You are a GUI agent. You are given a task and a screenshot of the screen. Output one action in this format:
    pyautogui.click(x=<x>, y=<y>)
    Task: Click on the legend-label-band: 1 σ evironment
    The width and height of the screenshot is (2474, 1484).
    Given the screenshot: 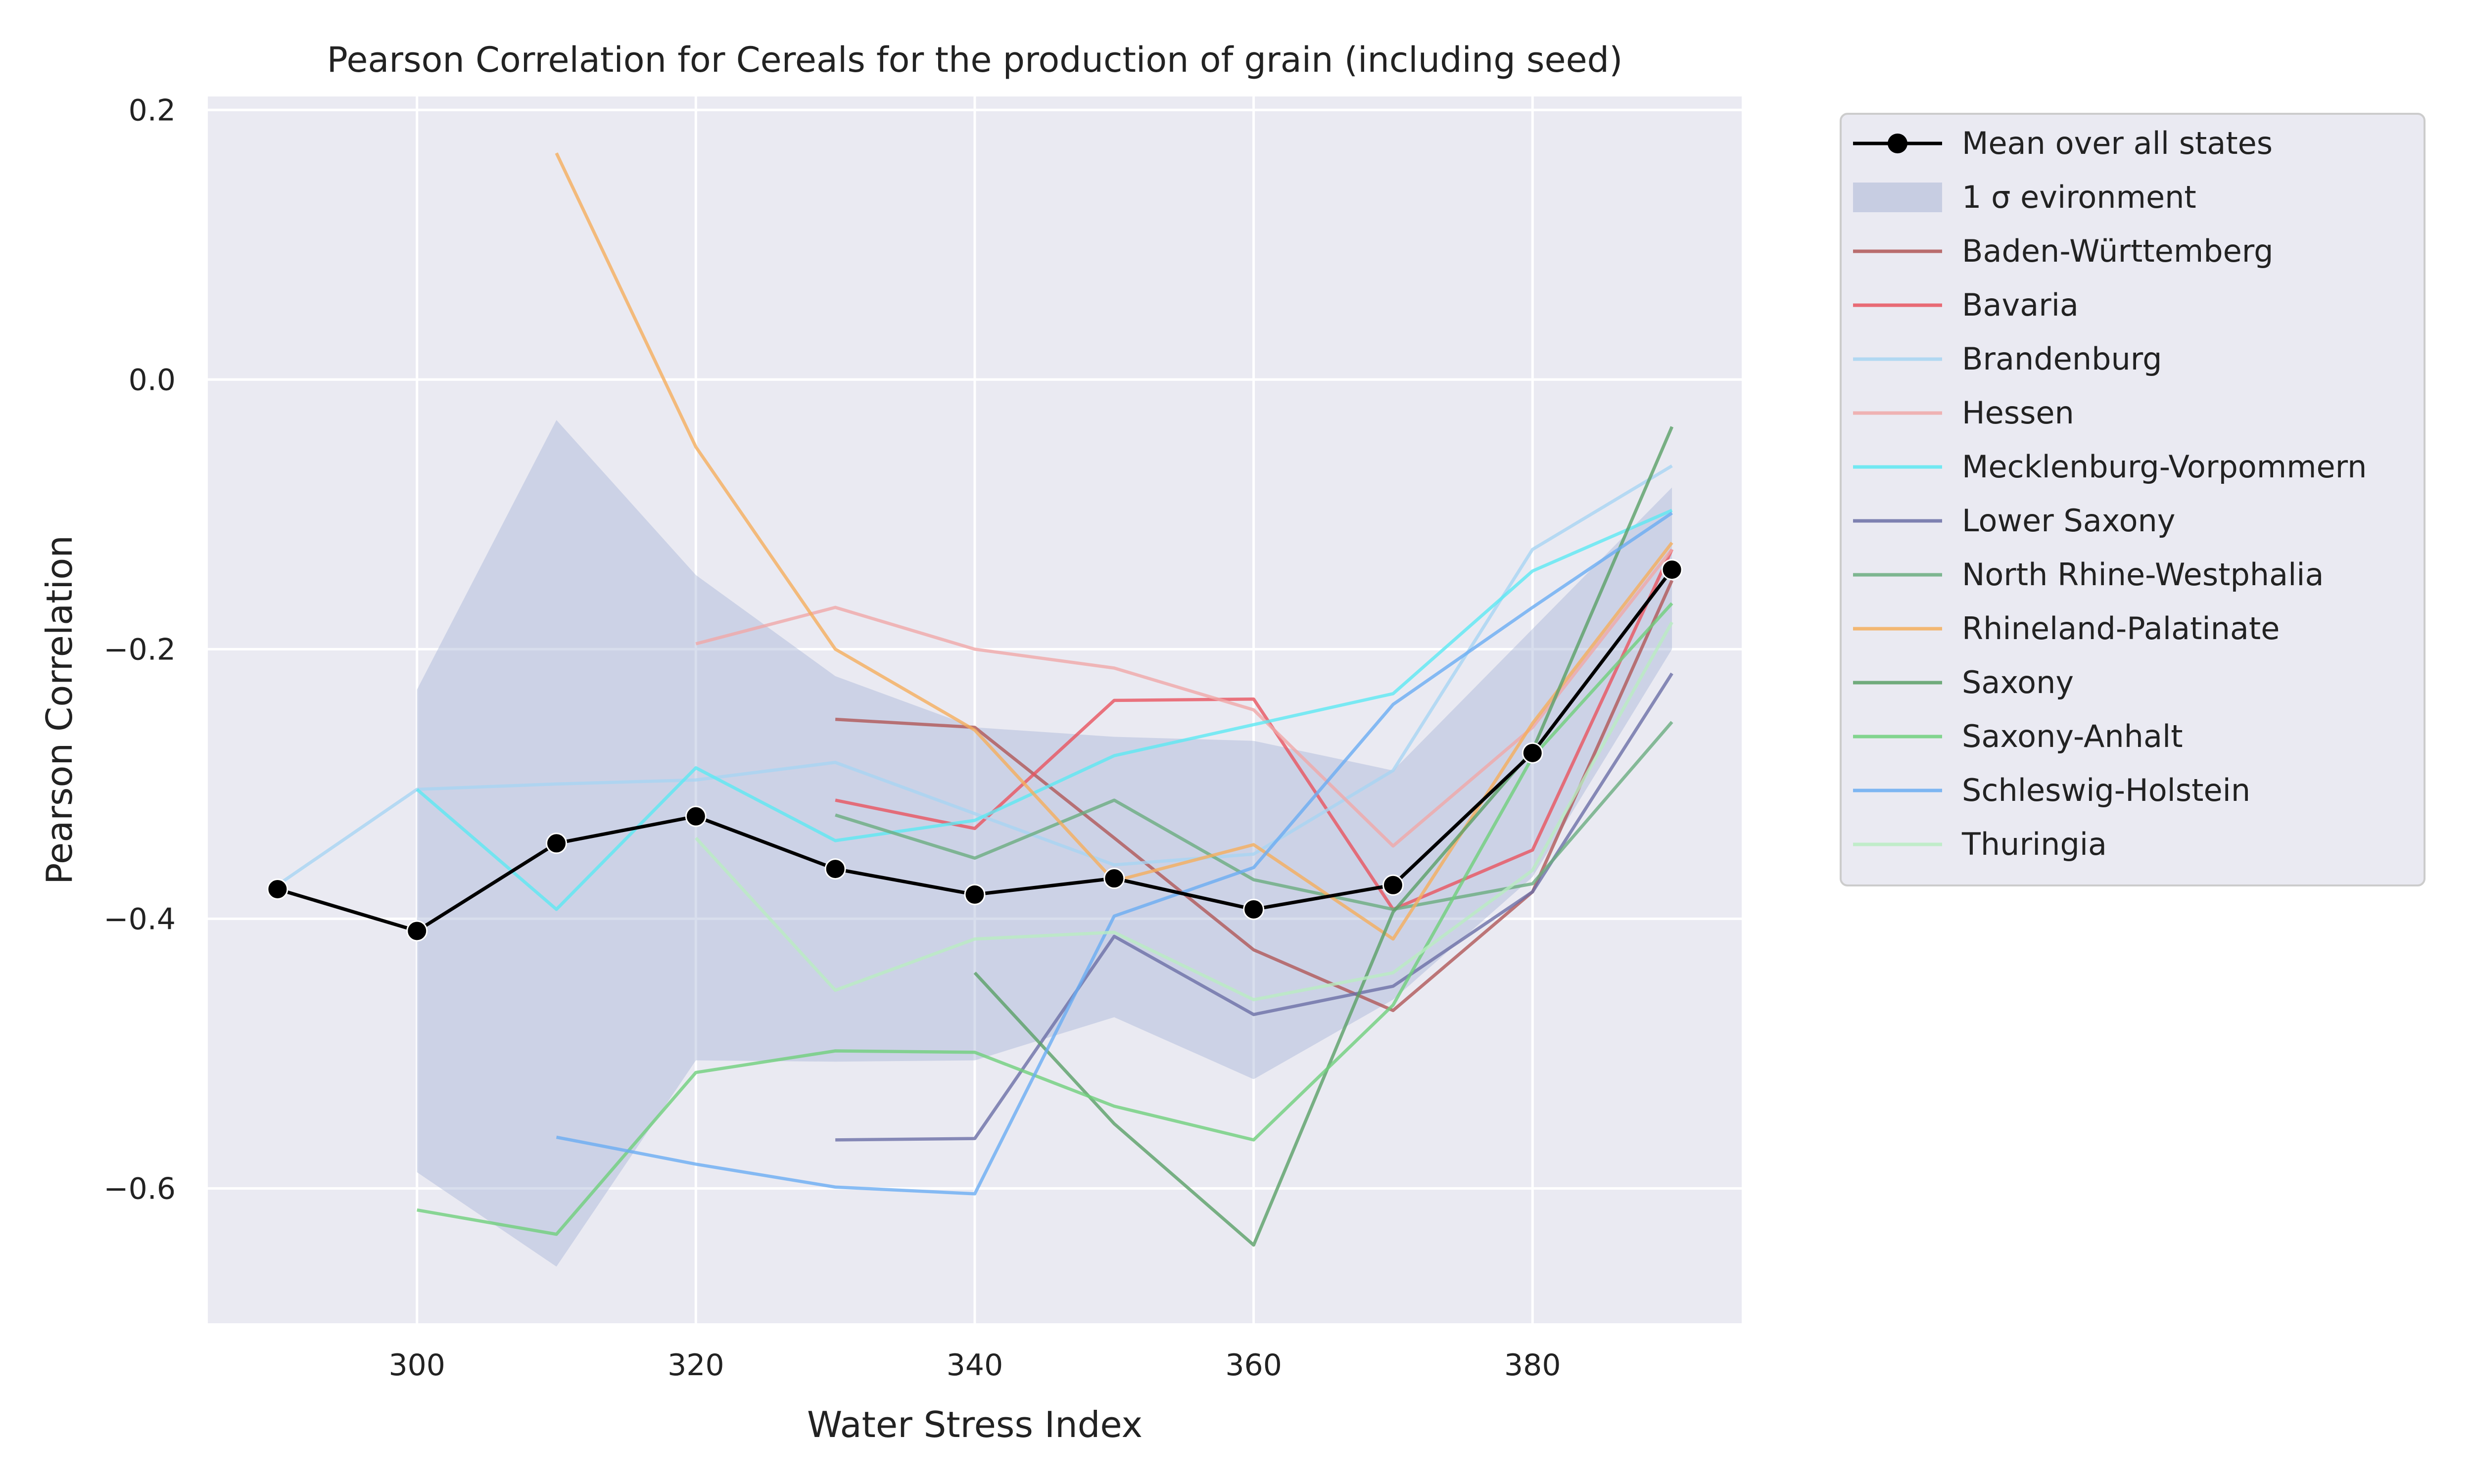 What is the action you would take?
    pyautogui.click(x=2079, y=197)
    